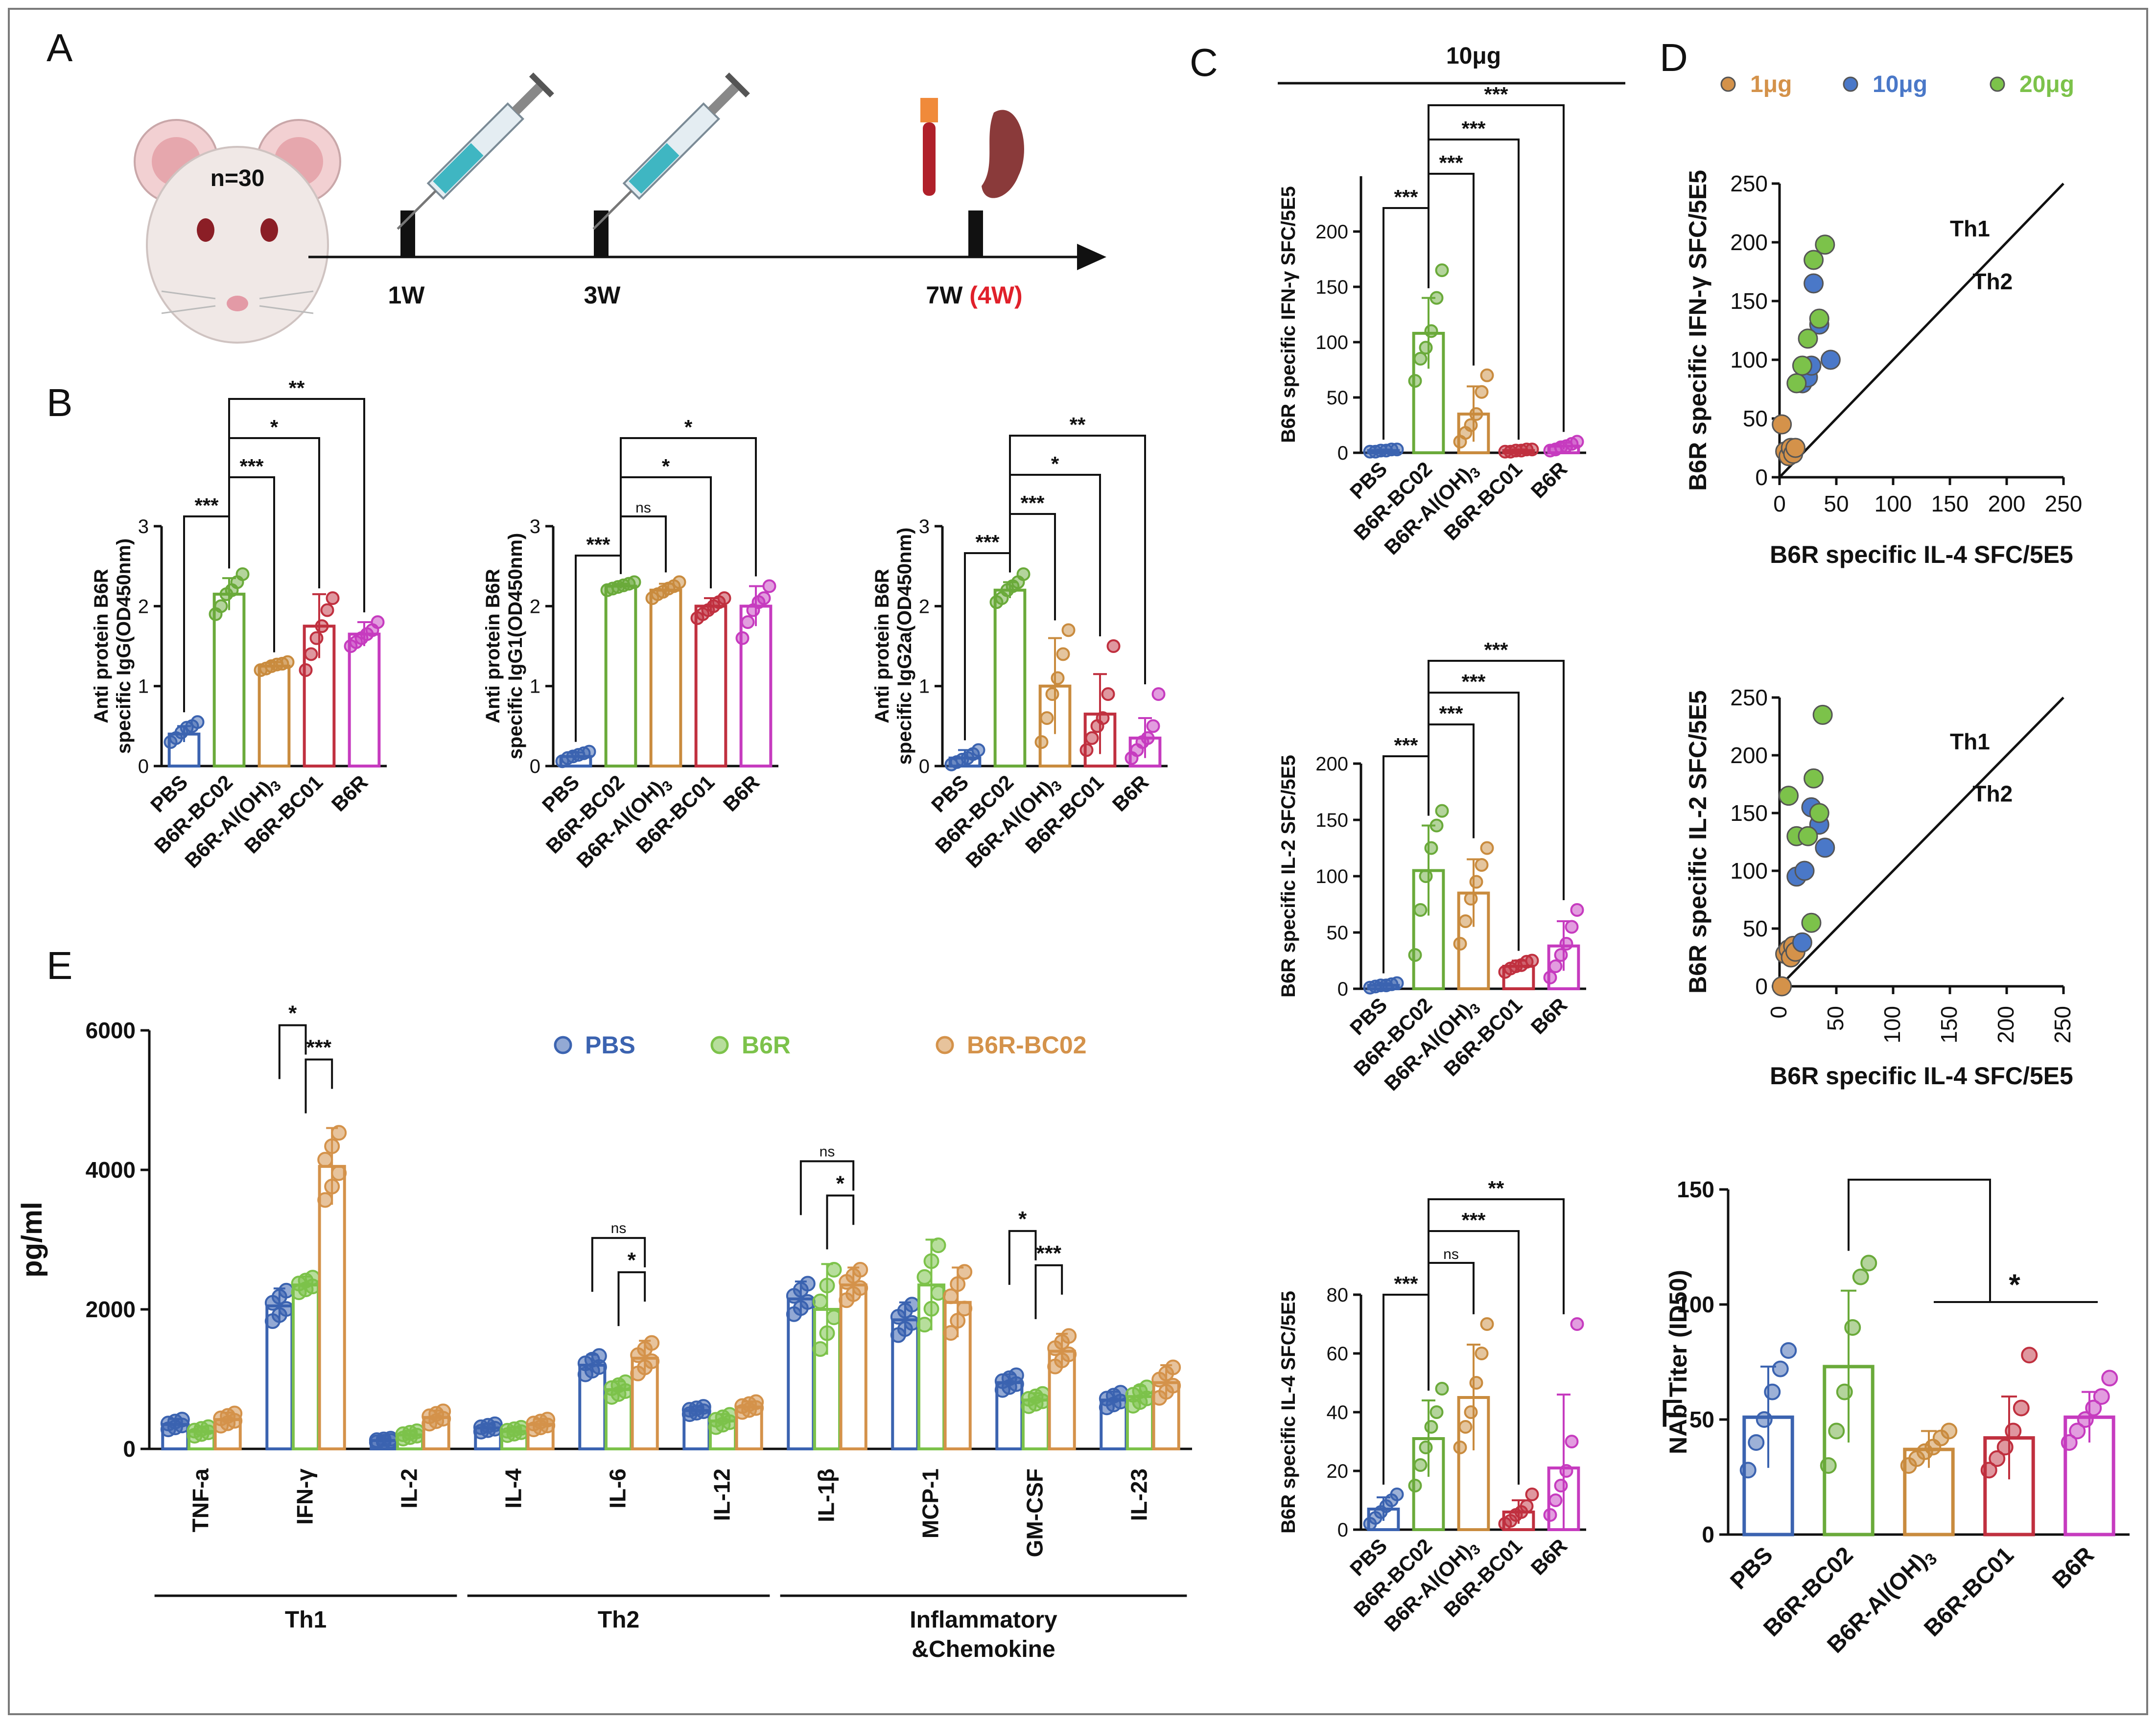  What do you see at coordinates (1342, 1530) in the screenshot?
I see `y-tick-label: 0` at bounding box center [1342, 1530].